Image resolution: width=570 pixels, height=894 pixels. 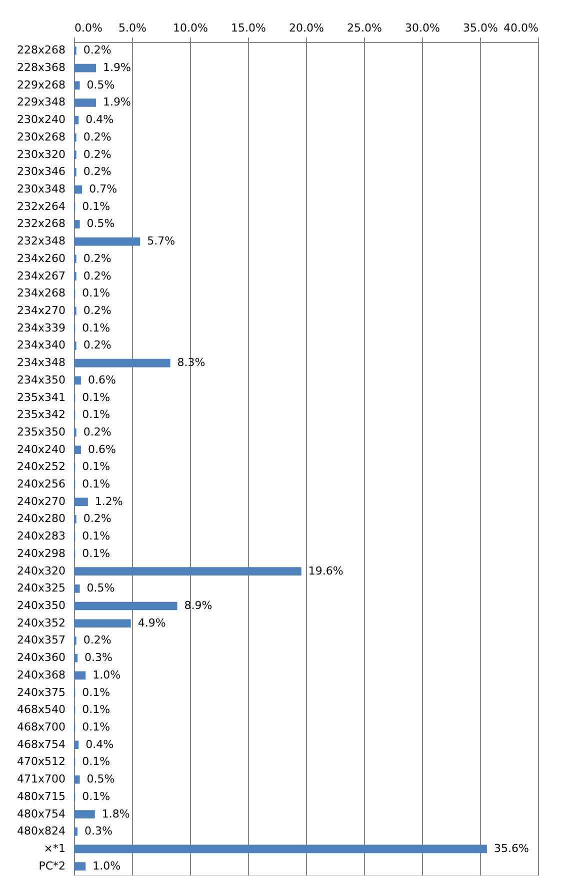 I want to click on y-tick-label: 234x348, so click(x=41, y=363).